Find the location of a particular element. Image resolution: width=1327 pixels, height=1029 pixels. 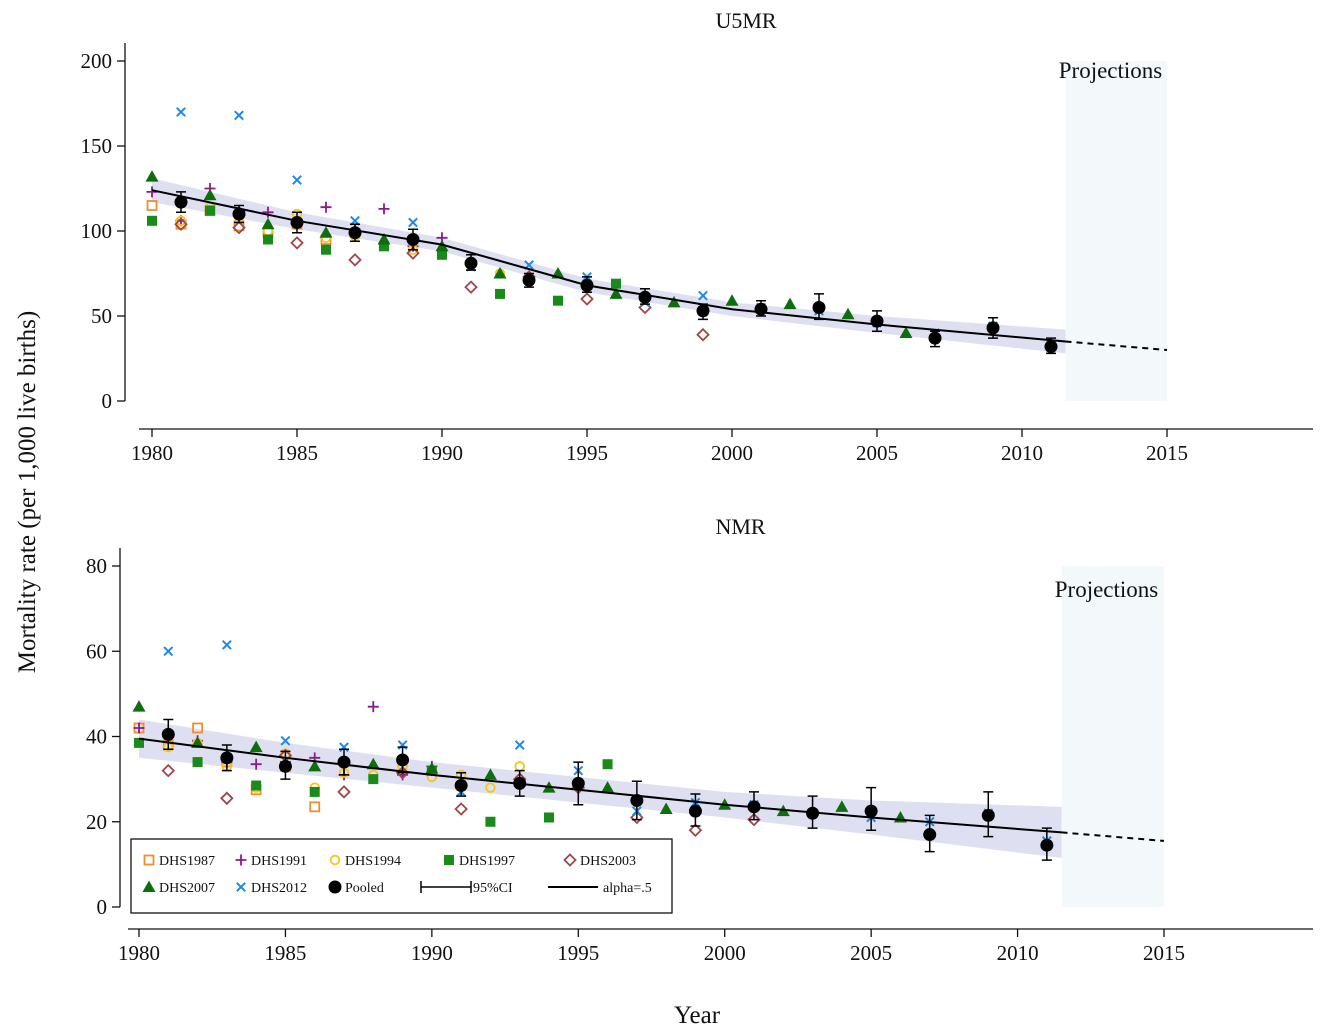

legend-item-dhs1991: DHS1991 is located at coordinates (271, 861).